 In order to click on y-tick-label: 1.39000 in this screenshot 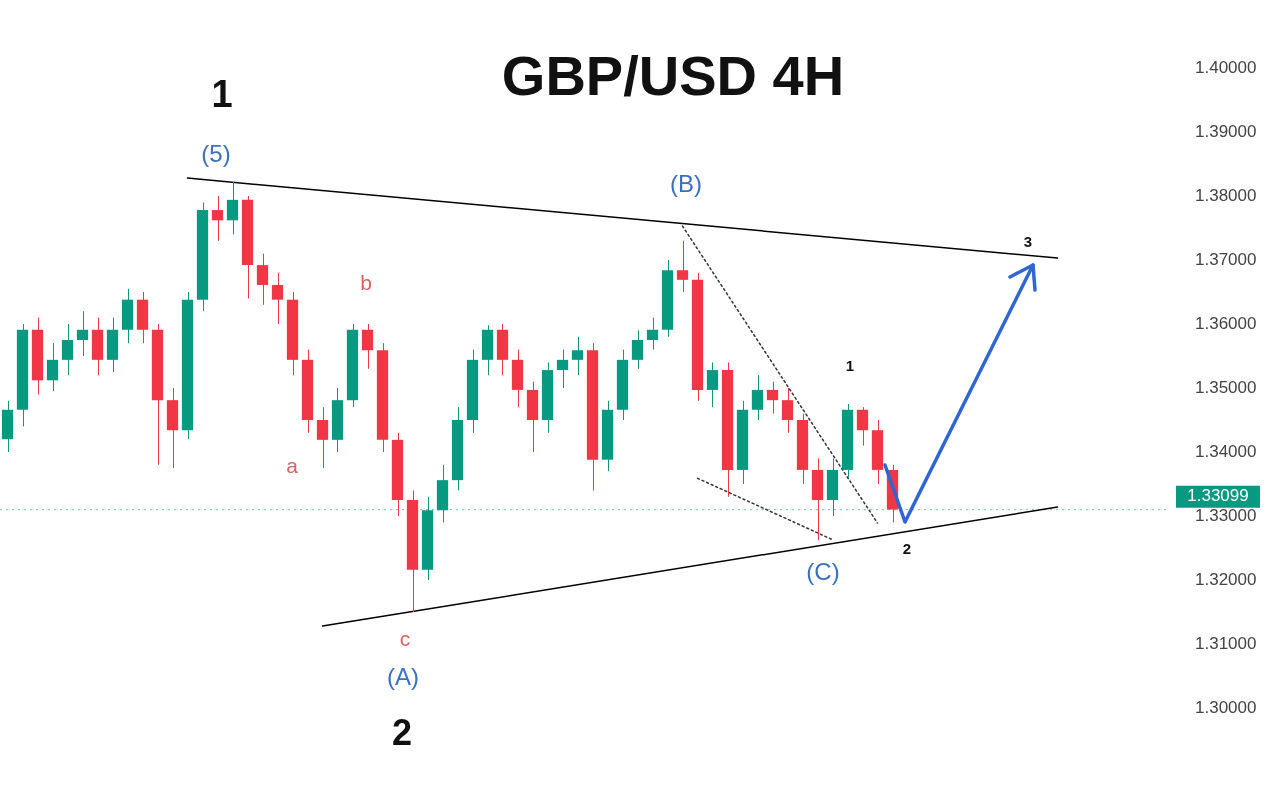, I will do `click(1226, 131)`.